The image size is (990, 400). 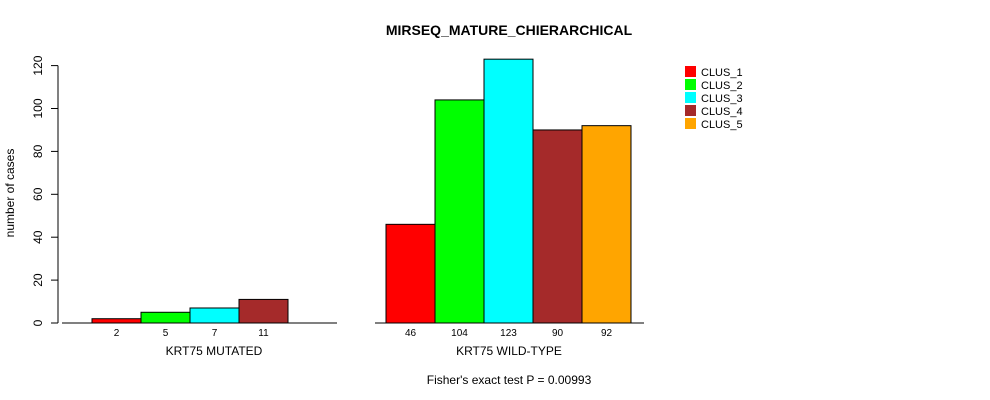 I want to click on y-tick-label: 60, so click(x=38, y=194).